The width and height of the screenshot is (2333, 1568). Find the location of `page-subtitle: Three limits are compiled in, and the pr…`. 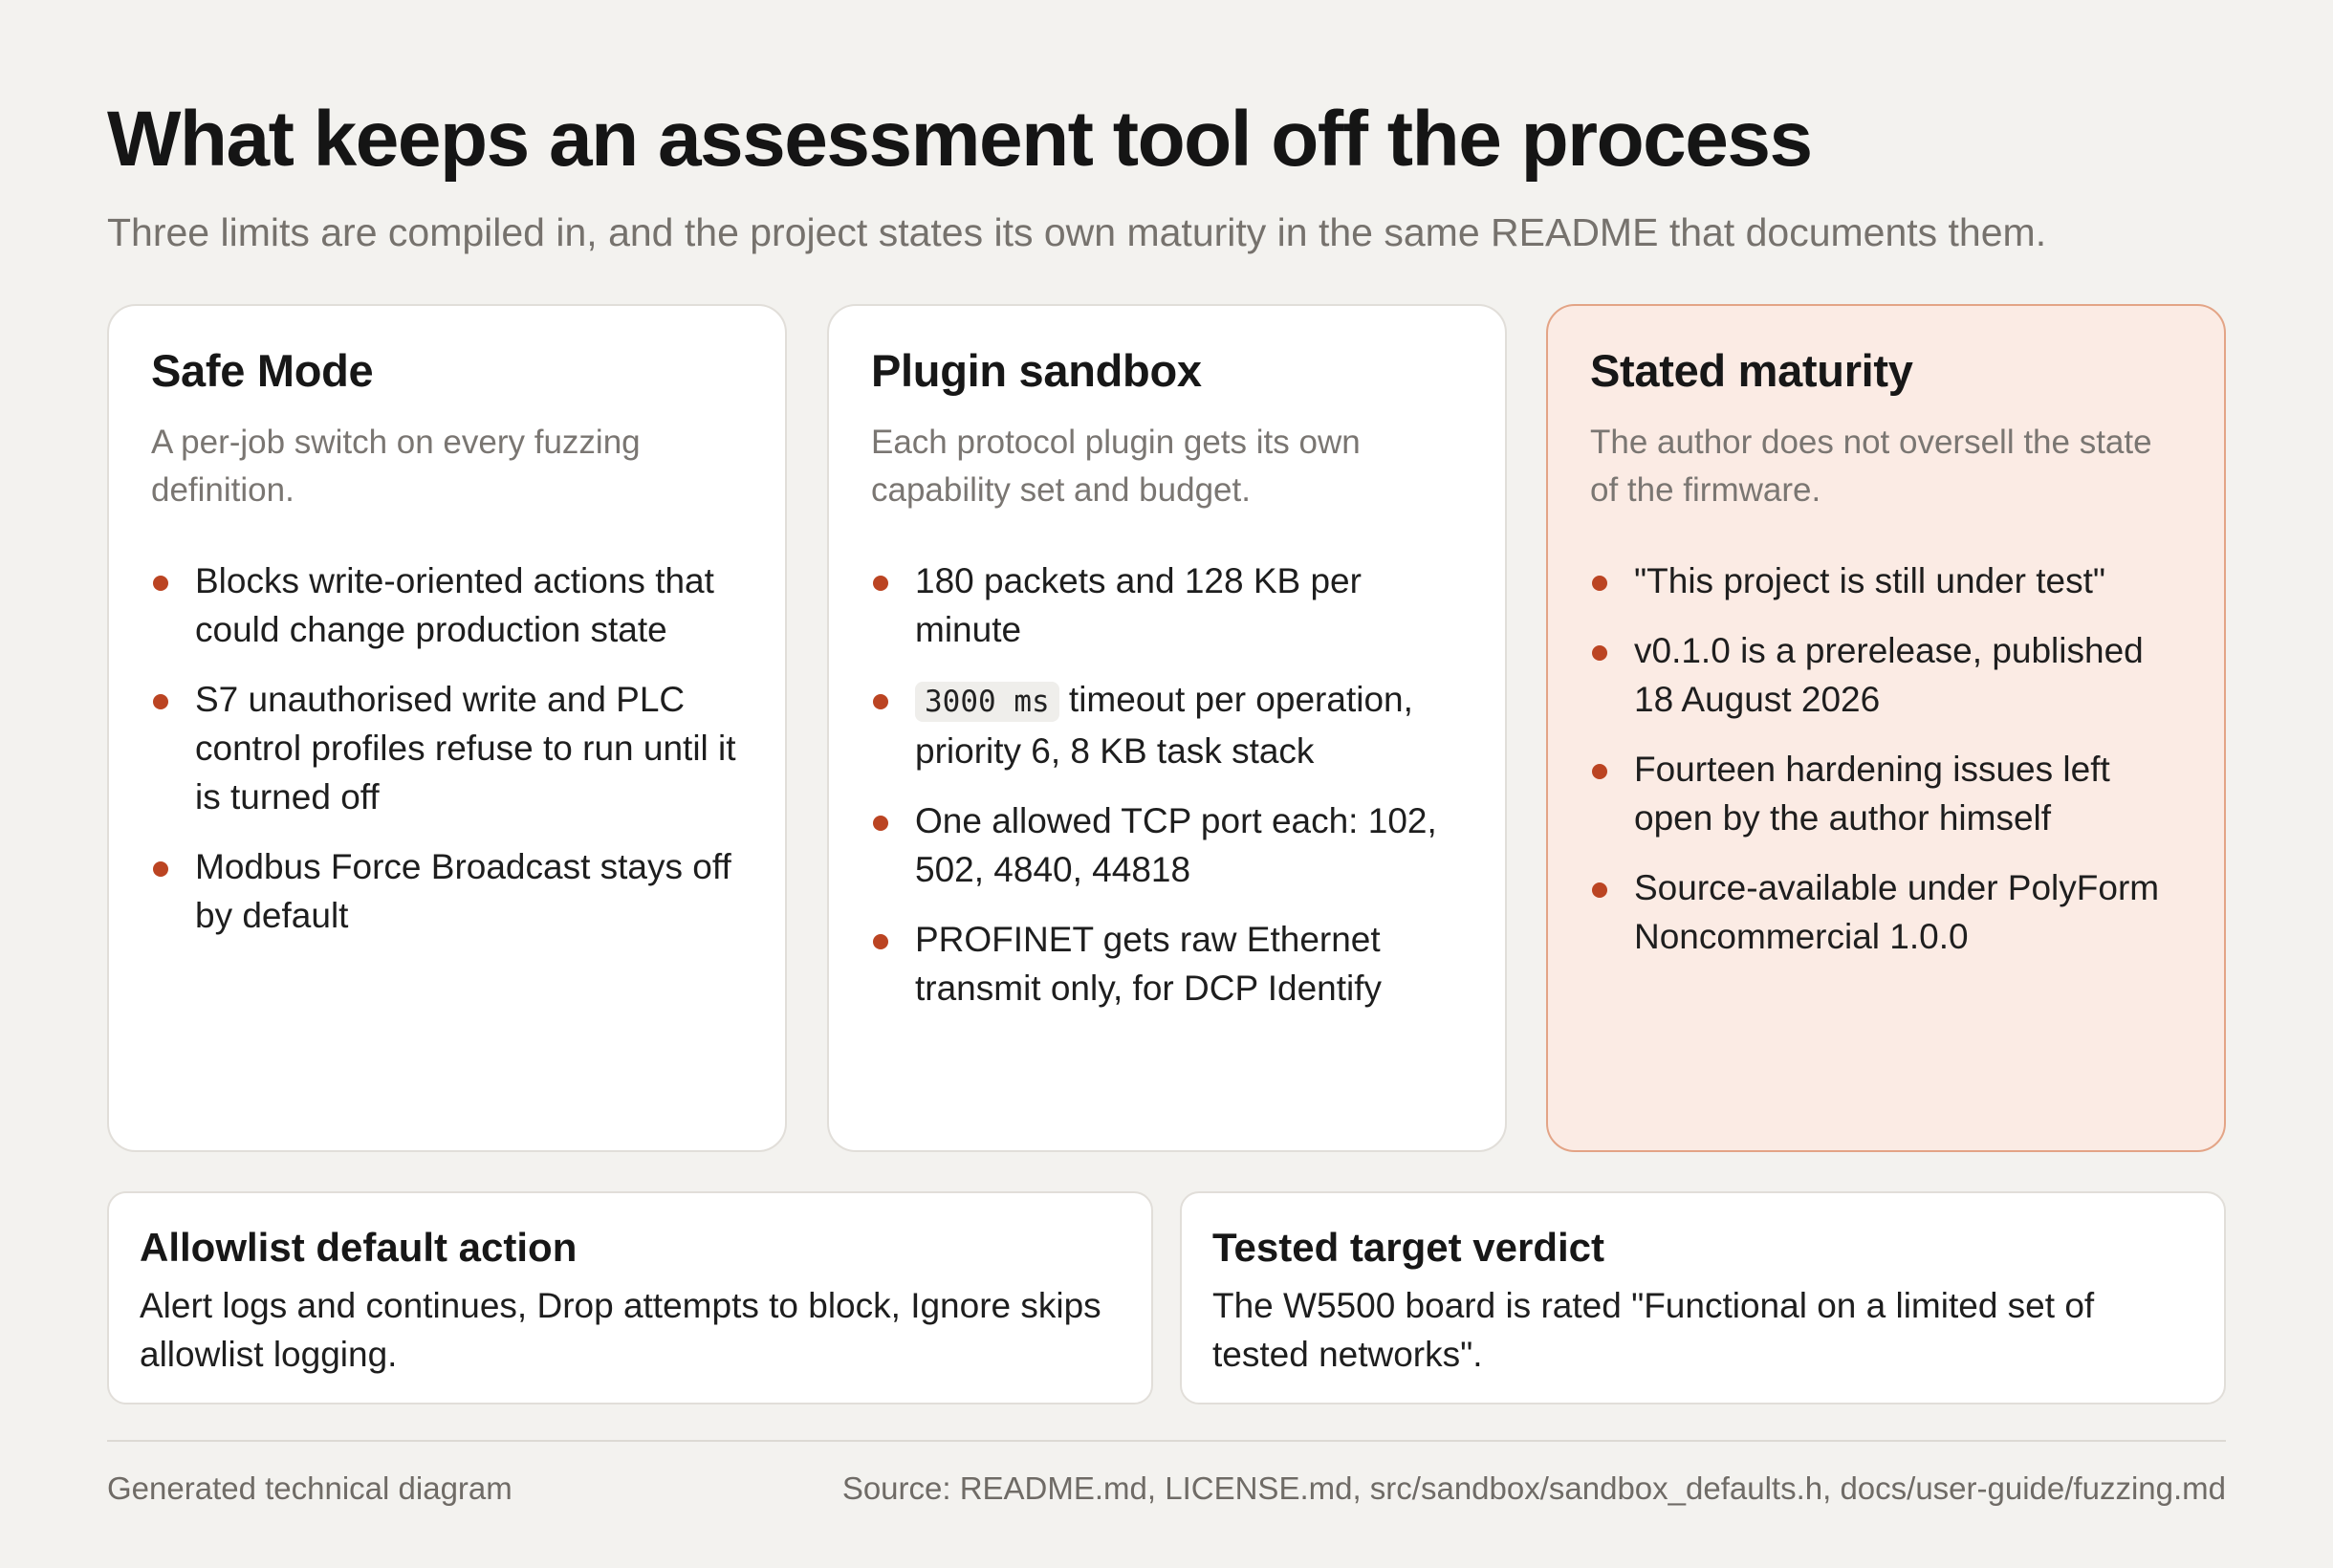

page-subtitle: Three limits are compiled in, and the pr… is located at coordinates (1077, 232).